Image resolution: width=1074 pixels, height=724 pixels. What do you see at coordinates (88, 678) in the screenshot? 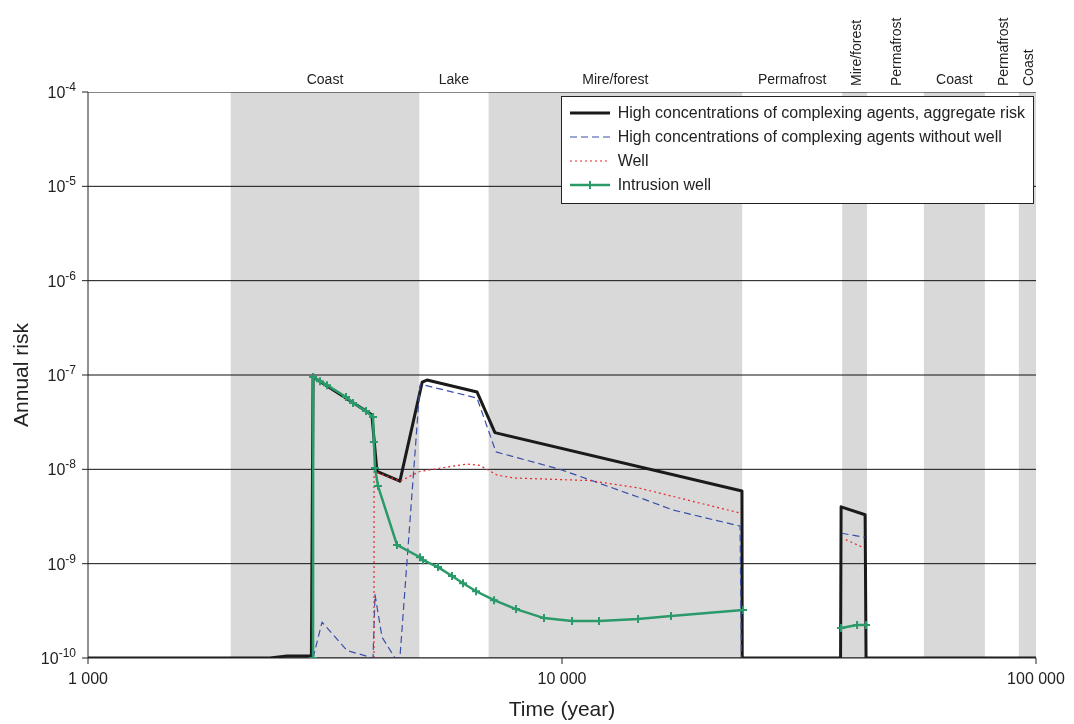
I see `x-tick-label: 1 000` at bounding box center [88, 678].